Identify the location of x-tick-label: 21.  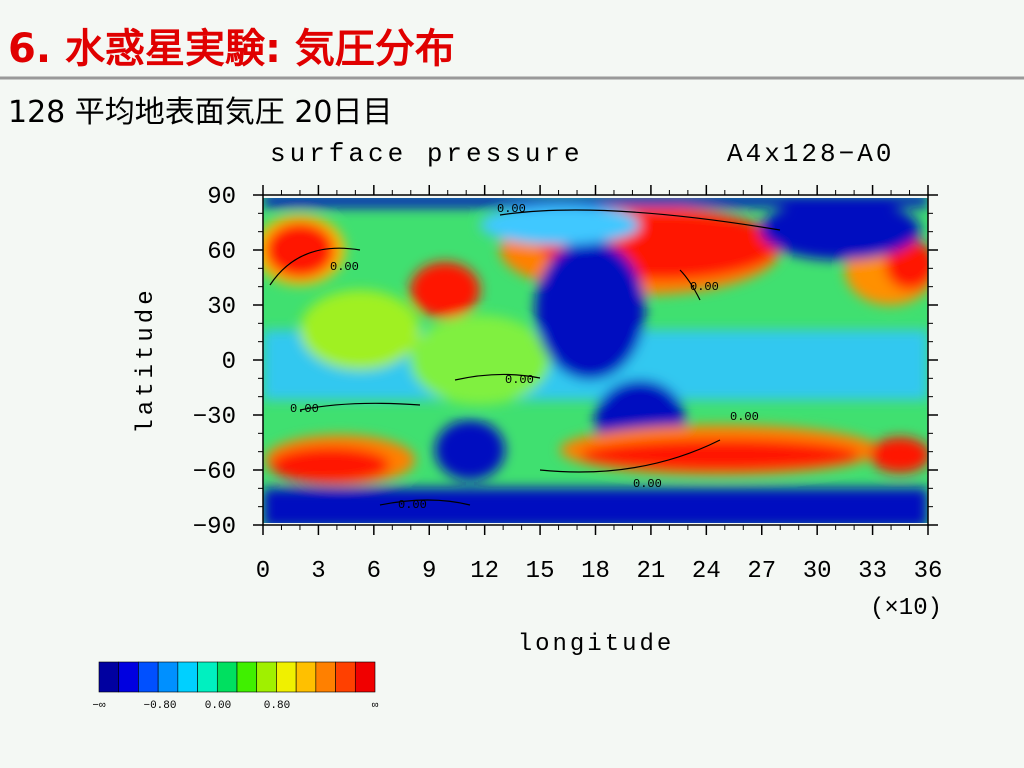
(651, 571).